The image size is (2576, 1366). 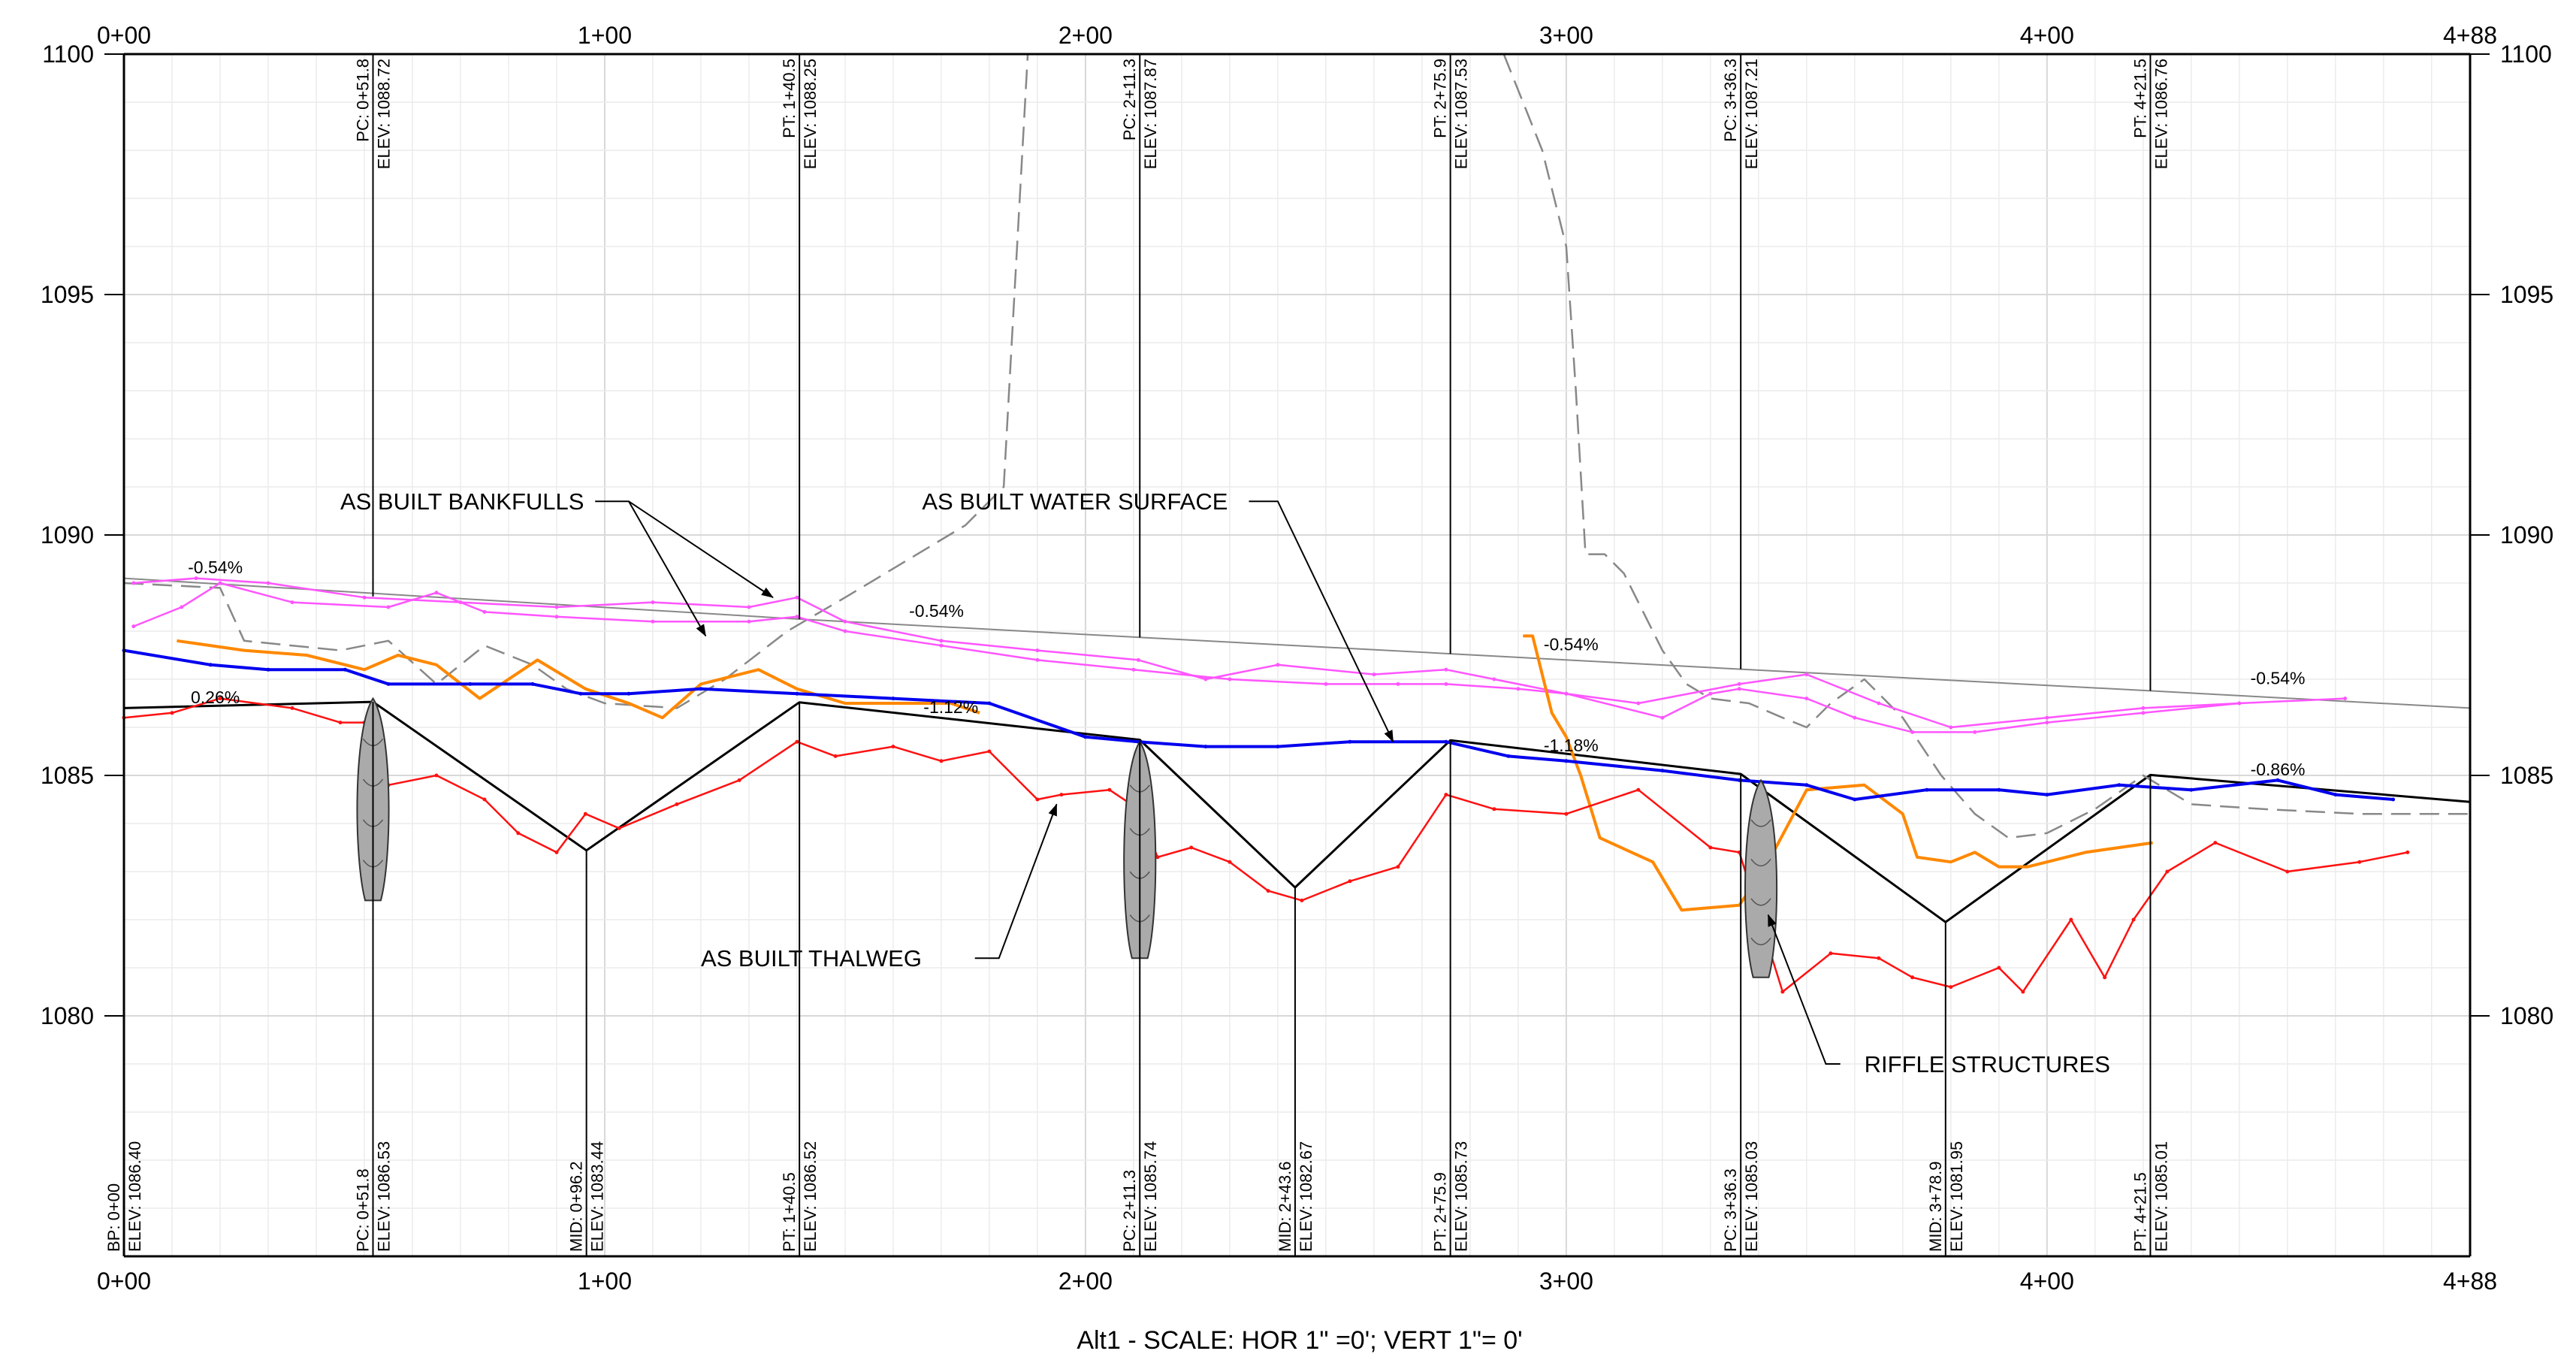 I want to click on station-label: MID: 2+43.6, so click(x=1285, y=1207).